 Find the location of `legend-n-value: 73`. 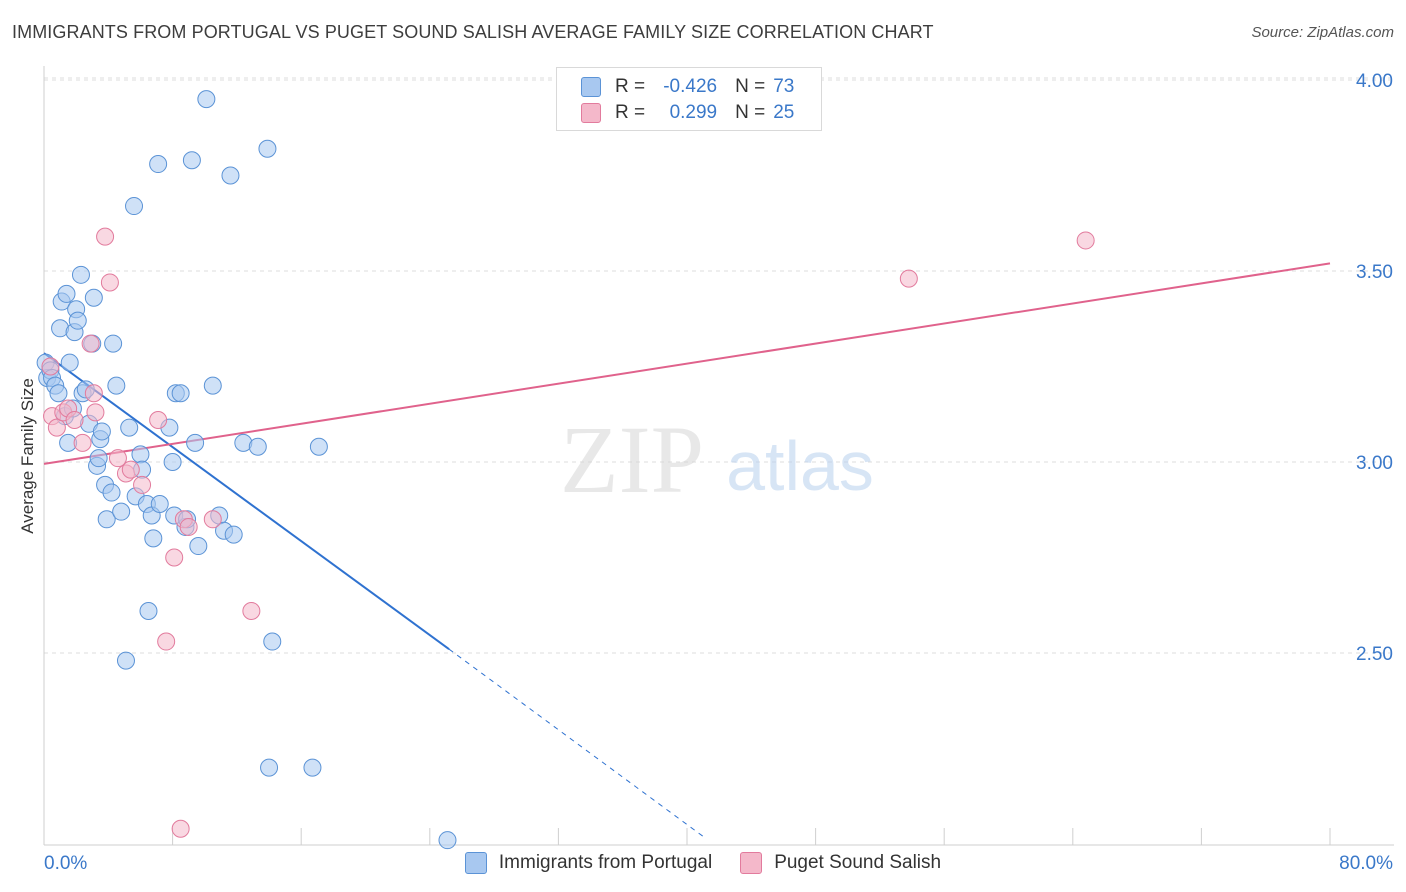

legend-n-value: 73 is located at coordinates (784, 86).